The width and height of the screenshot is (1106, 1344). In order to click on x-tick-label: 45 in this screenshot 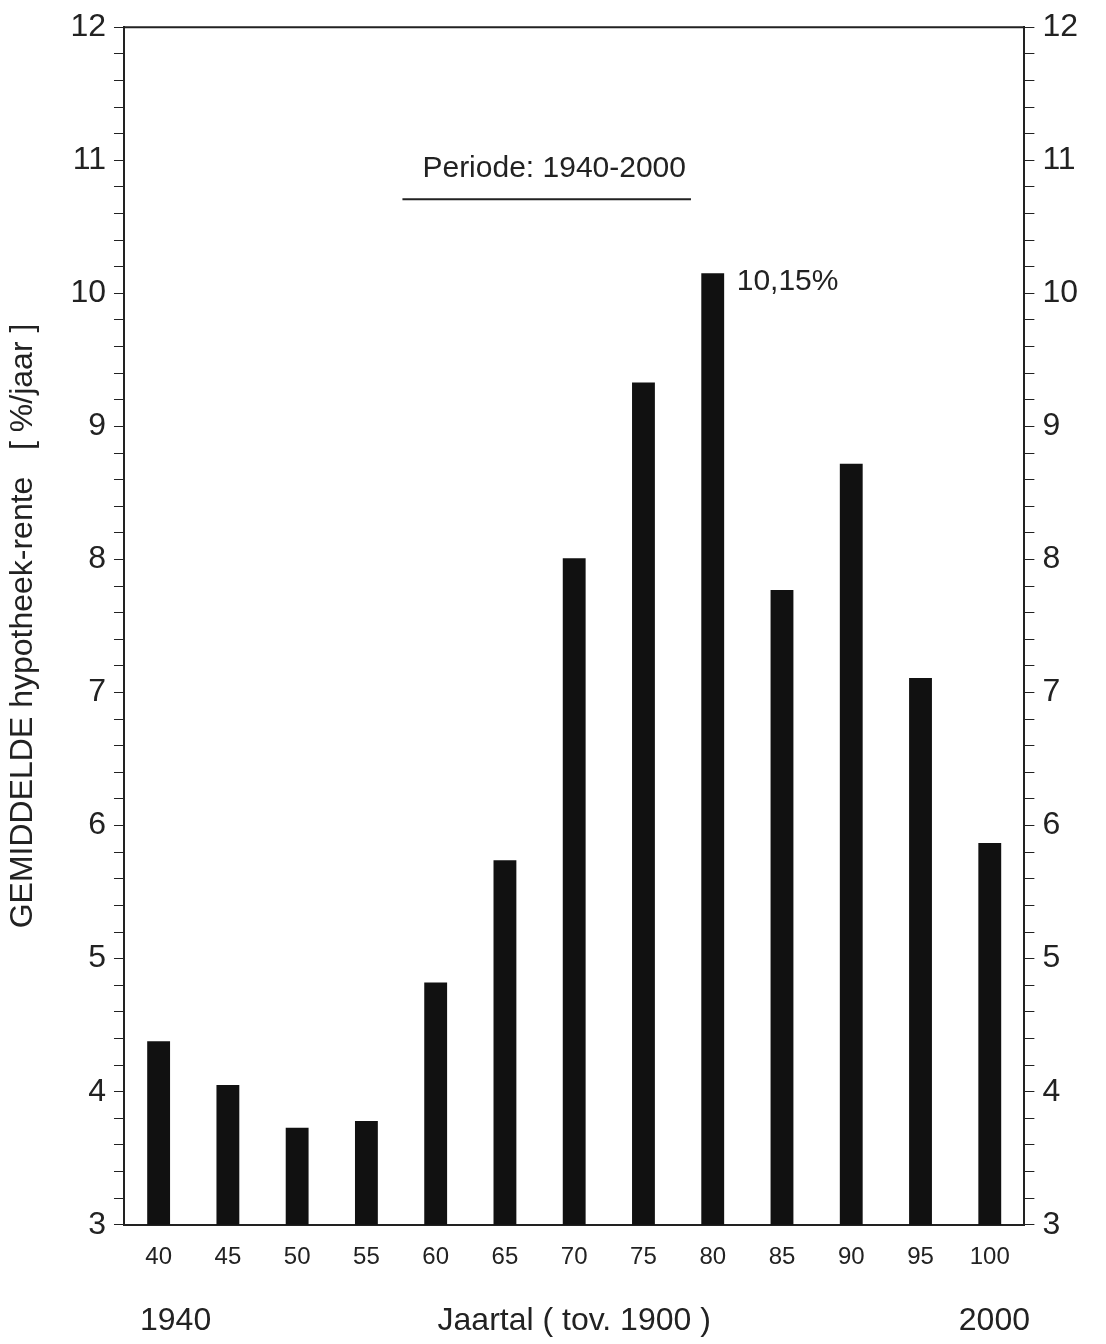, I will do `click(228, 1255)`.